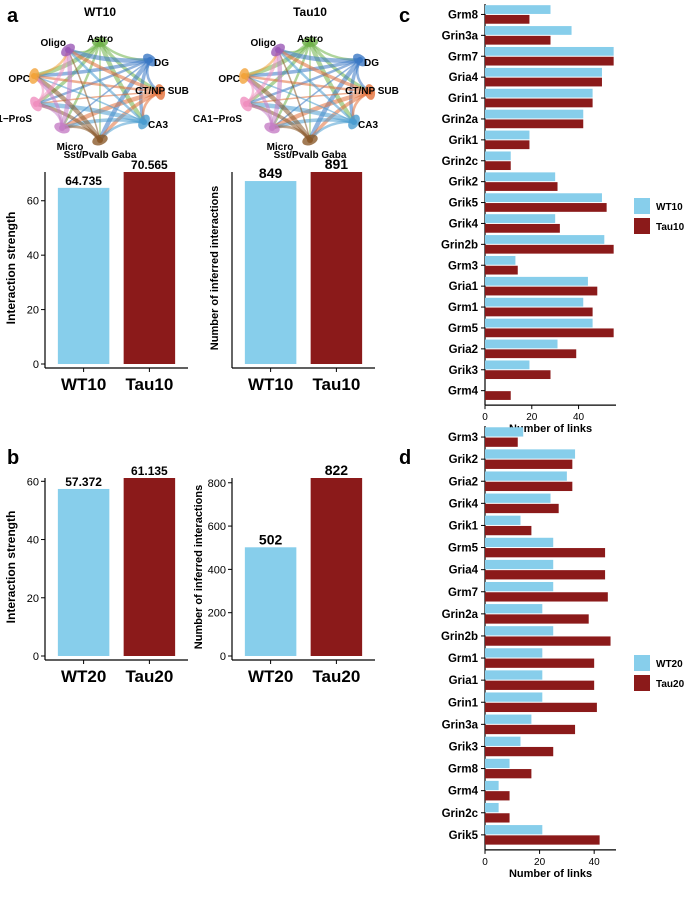 This screenshot has height=901, width=685. I want to click on bar-wt10, so click(83, 275).